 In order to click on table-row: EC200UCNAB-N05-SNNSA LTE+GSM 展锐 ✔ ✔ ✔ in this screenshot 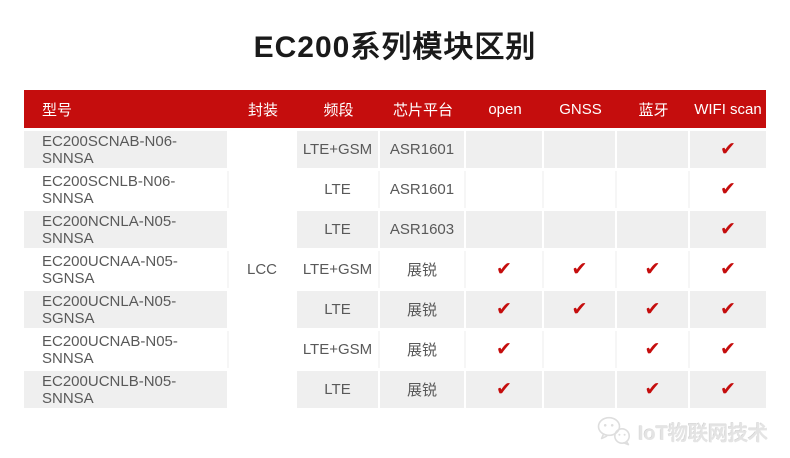, I will do `click(395, 349)`.